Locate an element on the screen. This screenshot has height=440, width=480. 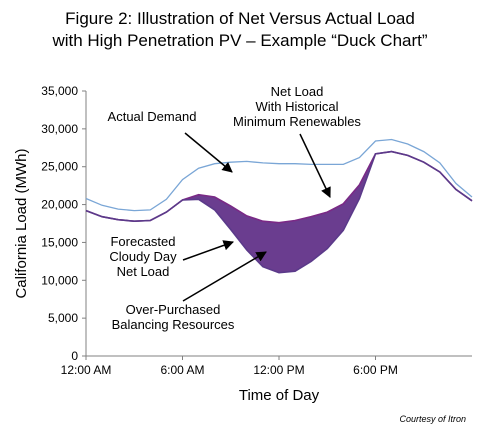
y-tick-label: 30,000 is located at coordinates (59, 129).